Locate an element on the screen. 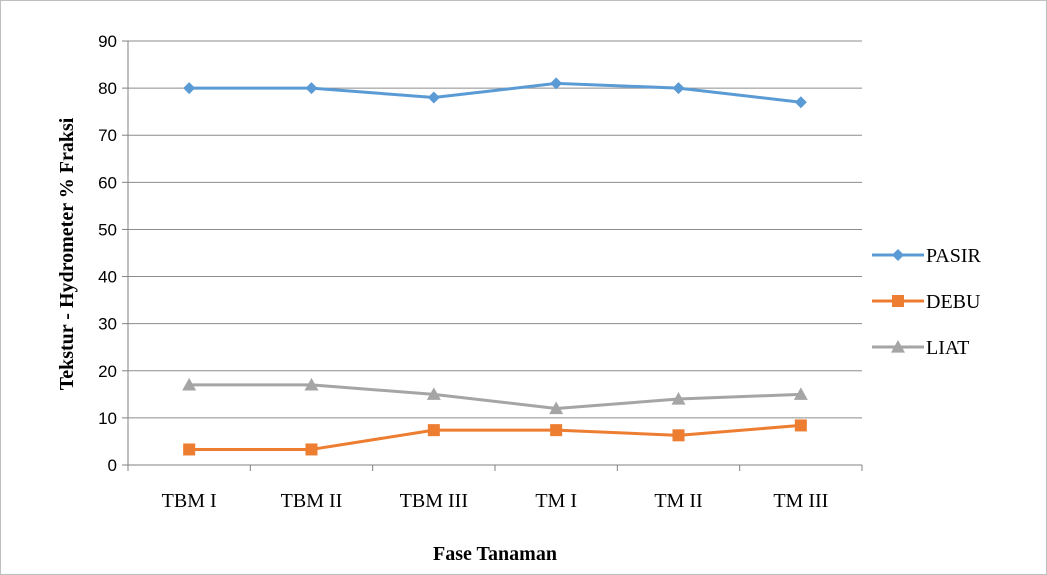  y-tick-label: 80 is located at coordinates (107, 88).